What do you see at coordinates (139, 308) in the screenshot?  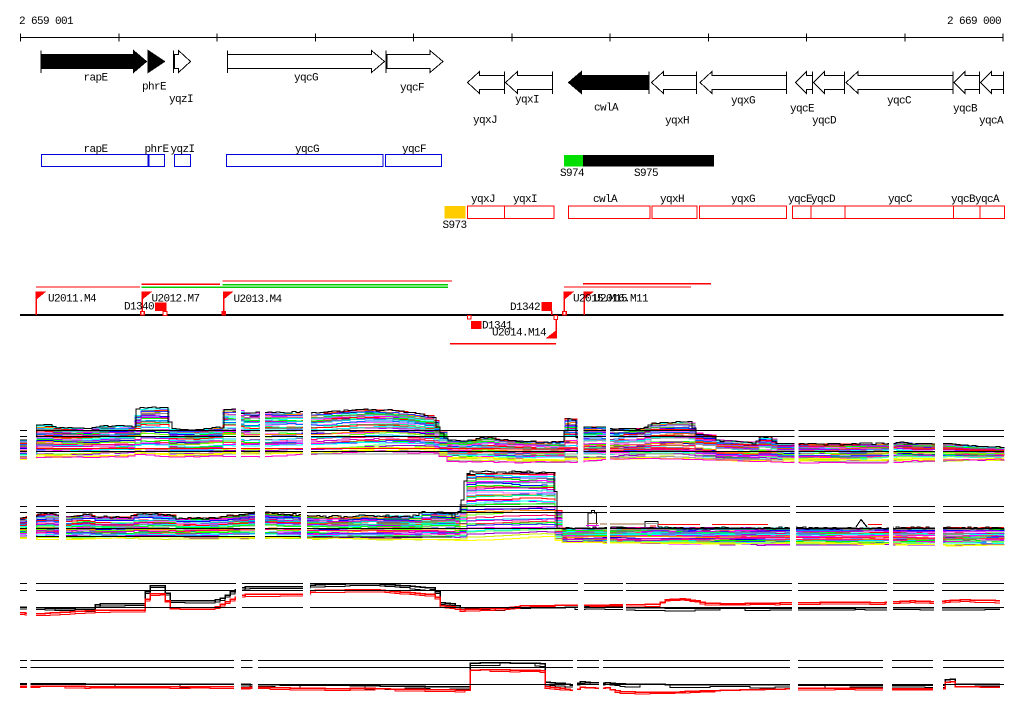 I see `svg-text: D1340` at bounding box center [139, 308].